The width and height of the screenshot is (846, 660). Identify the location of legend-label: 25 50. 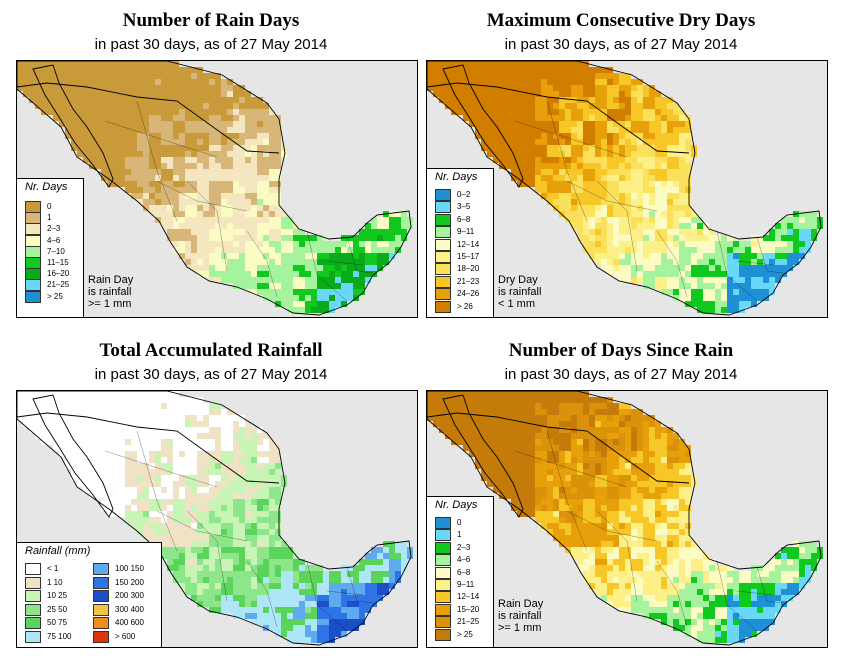
(57, 609).